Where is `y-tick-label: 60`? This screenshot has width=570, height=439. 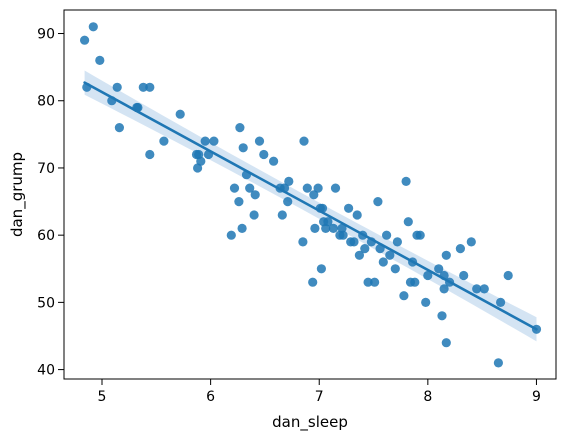
y-tick-label: 60 is located at coordinates (46, 236).